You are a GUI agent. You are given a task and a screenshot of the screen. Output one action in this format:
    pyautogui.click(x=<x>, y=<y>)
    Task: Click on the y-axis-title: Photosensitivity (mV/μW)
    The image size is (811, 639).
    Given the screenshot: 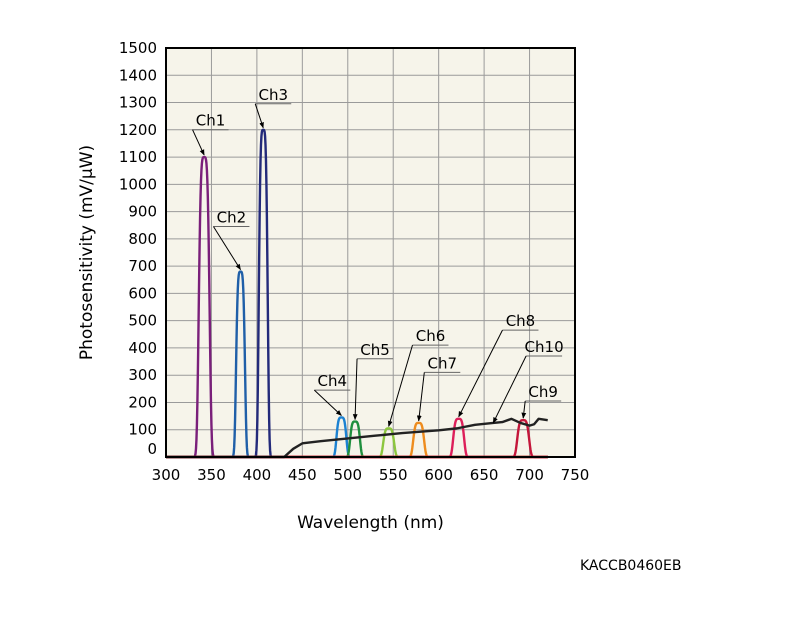 What is the action you would take?
    pyautogui.click(x=87, y=252)
    